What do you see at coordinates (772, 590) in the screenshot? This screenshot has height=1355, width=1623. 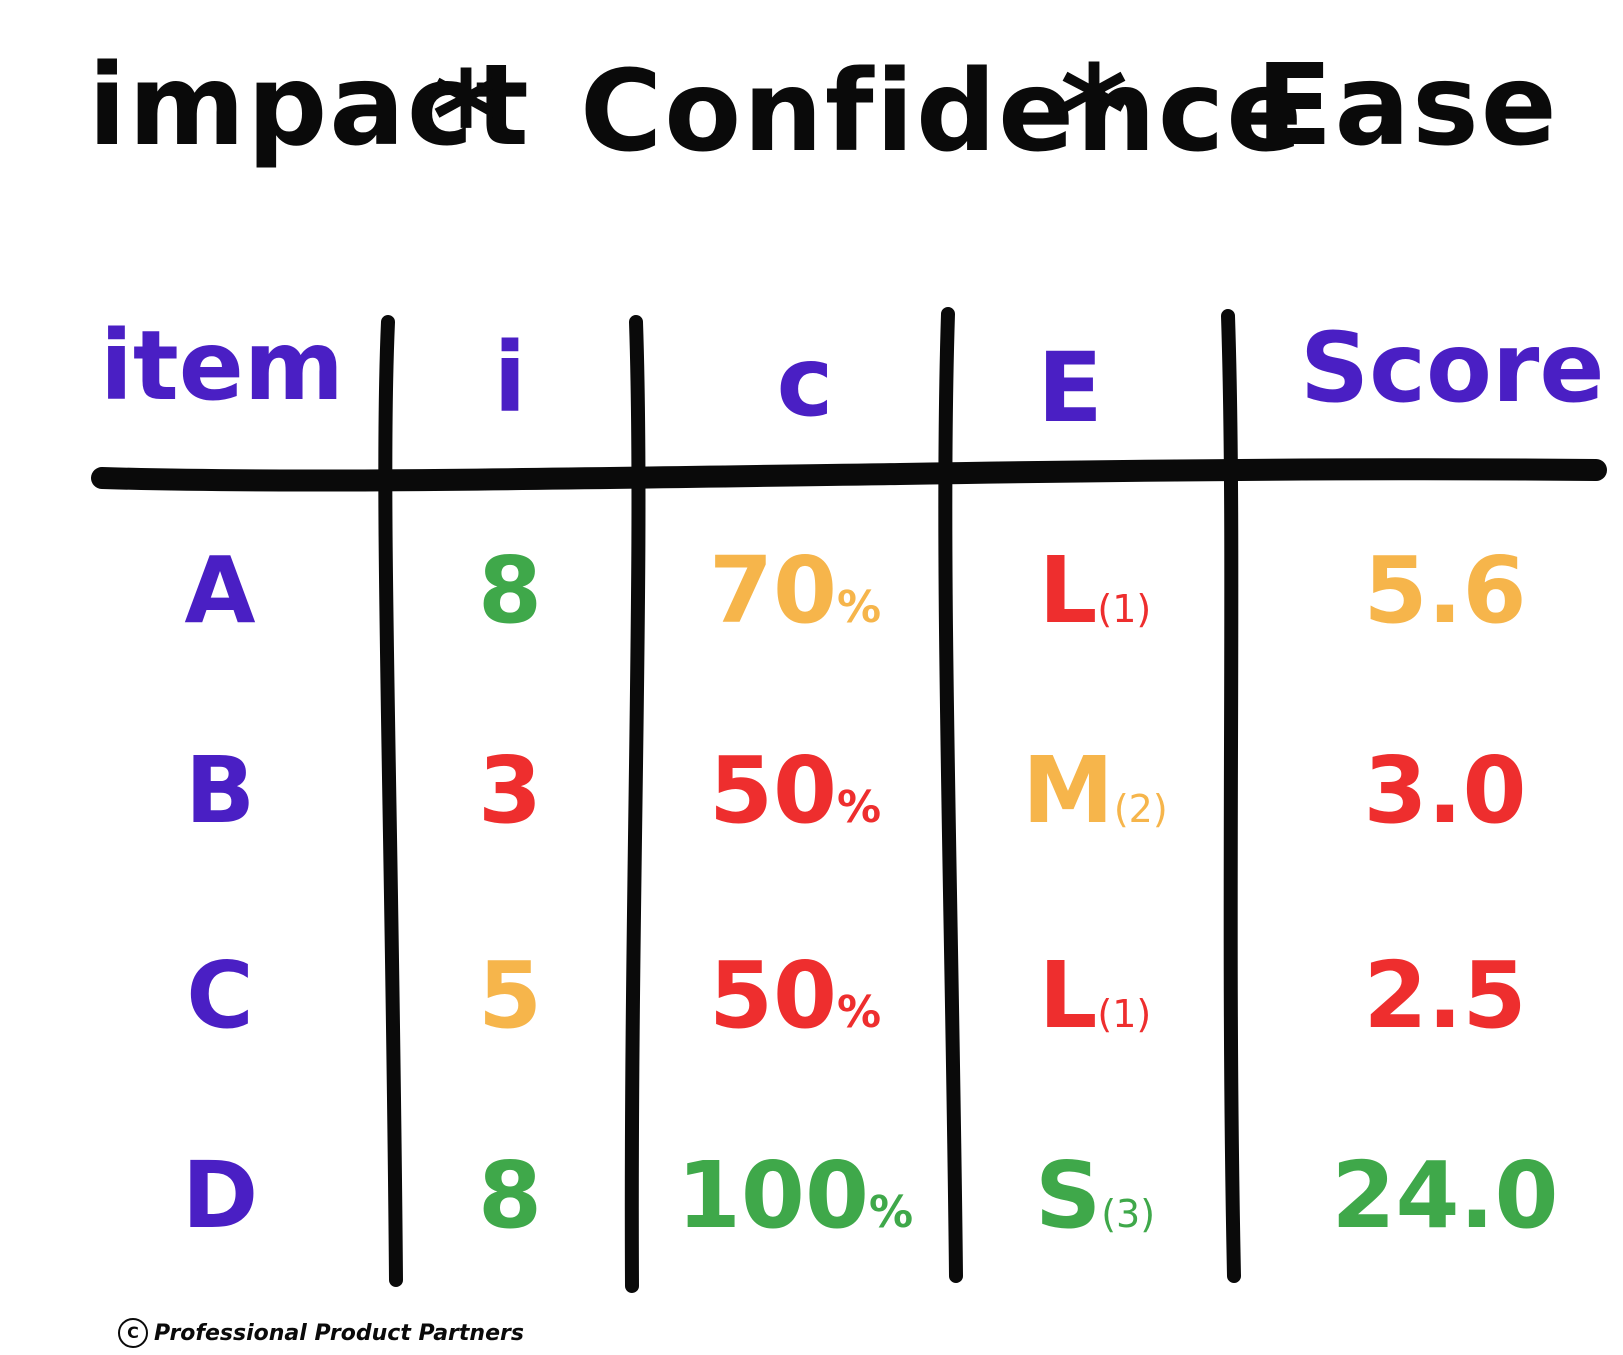 I see `confidence-number: 70` at bounding box center [772, 590].